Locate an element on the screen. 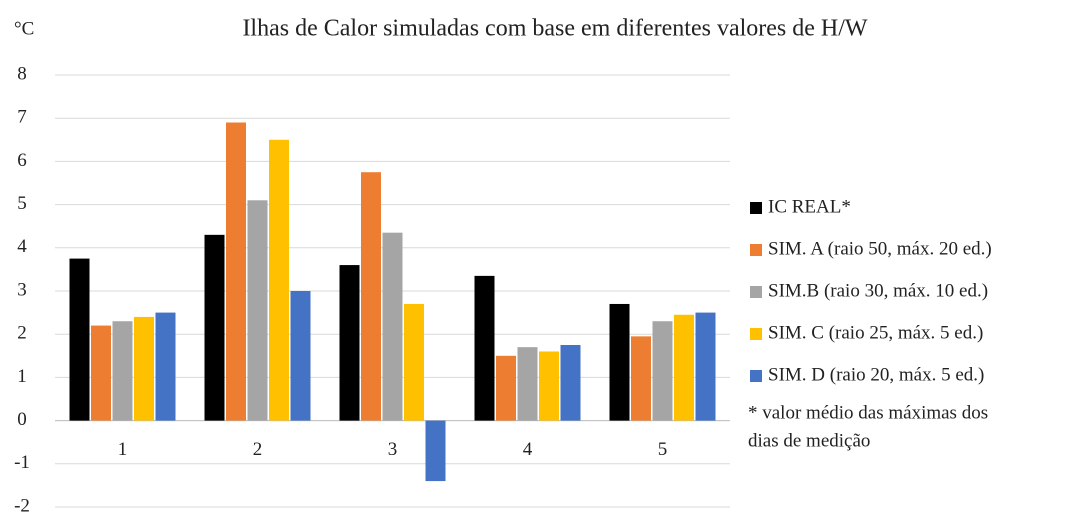 This screenshot has width=1089, height=513. y-tick-label: -2 is located at coordinates (22, 504).